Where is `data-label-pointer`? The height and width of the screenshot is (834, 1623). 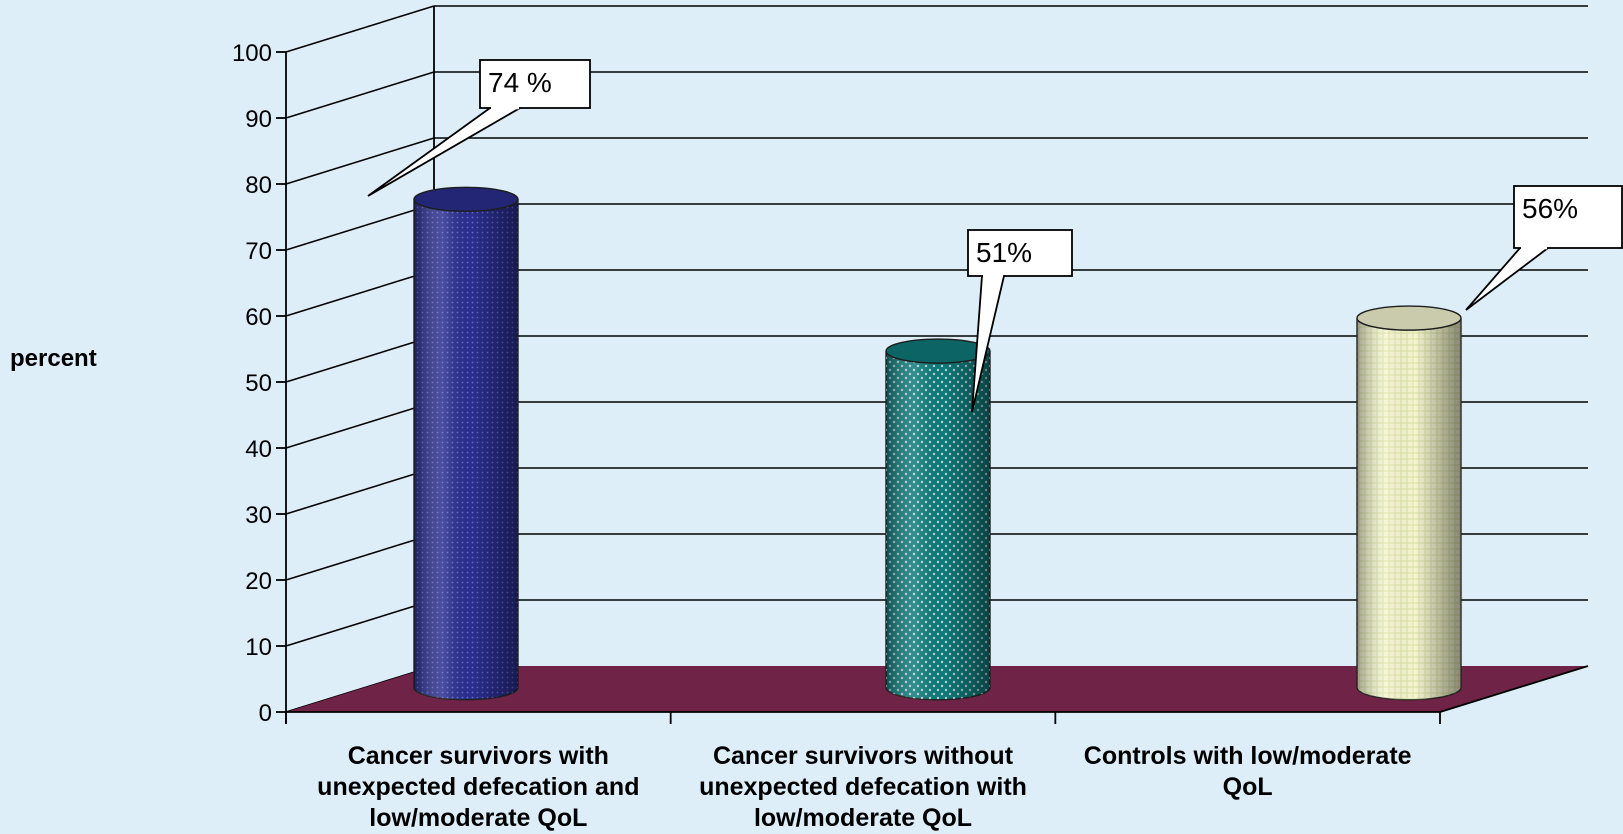
data-label-pointer is located at coordinates (1508, 279).